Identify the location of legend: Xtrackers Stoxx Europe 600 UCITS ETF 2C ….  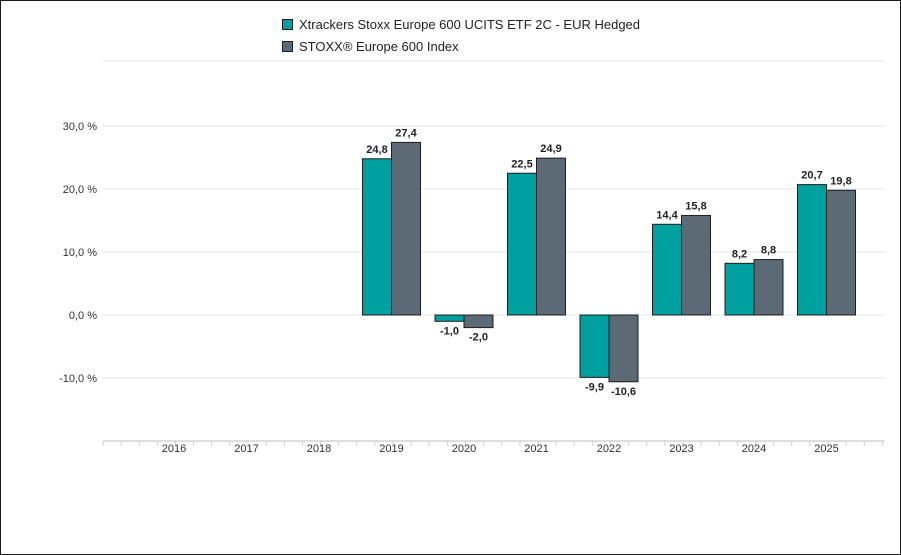
(461, 36).